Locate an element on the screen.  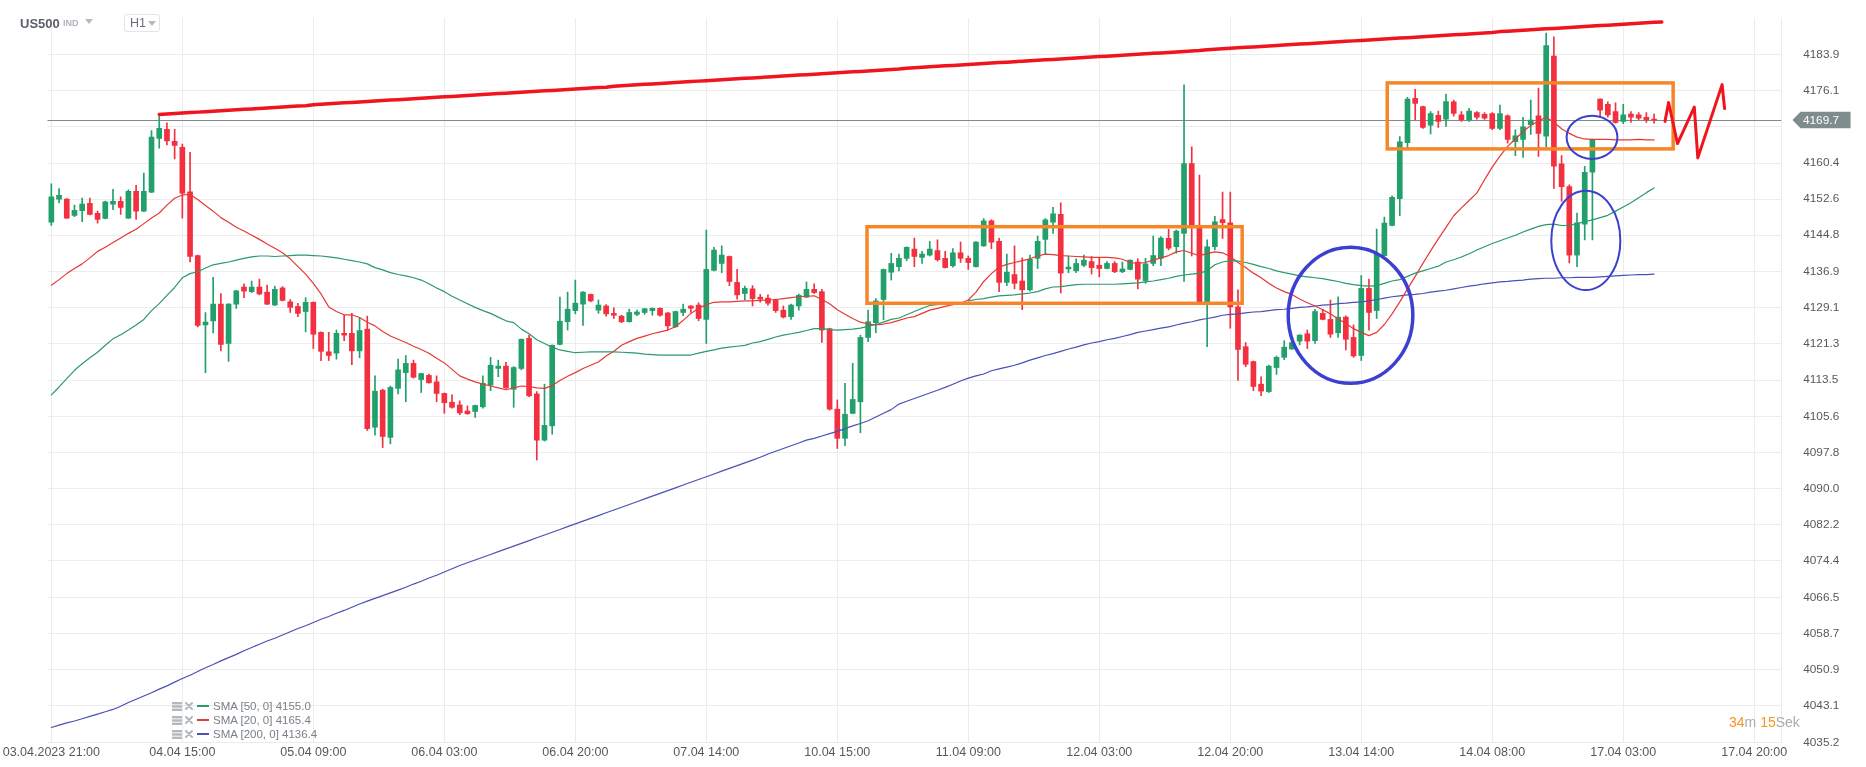
y-tick-label: 4097.8 is located at coordinates (1821, 451).